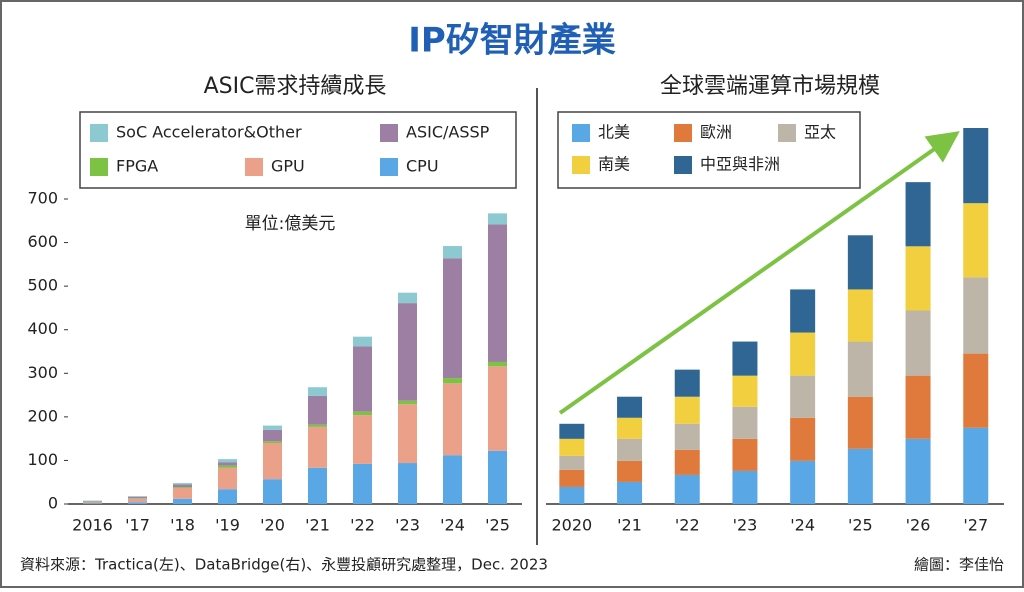 This screenshot has height=592, width=1024. What do you see at coordinates (227, 525) in the screenshot?
I see `x-tick-label: '19` at bounding box center [227, 525].